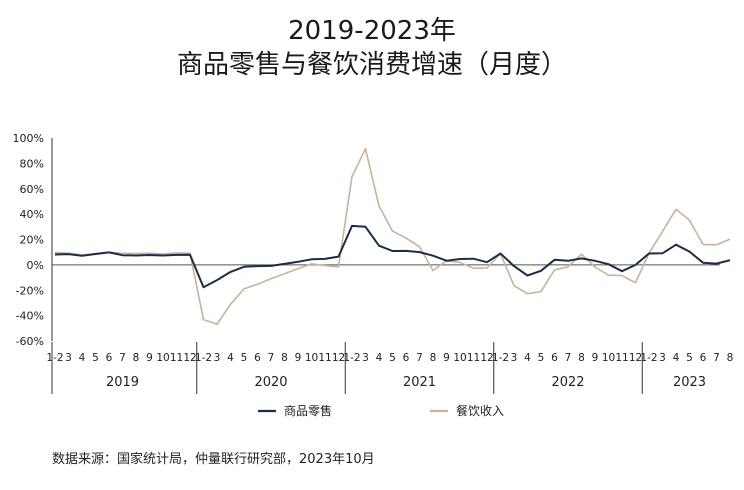 This screenshot has width=744, height=490. Describe the element at coordinates (308, 410) in the screenshot. I see `legend-label: 商品零售` at that location.